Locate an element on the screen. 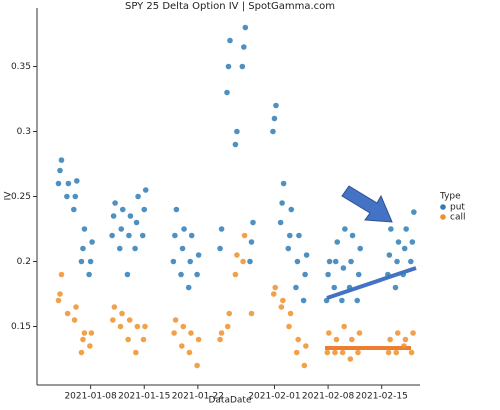  y-tick-label: 0.2 is located at coordinates (24, 262).